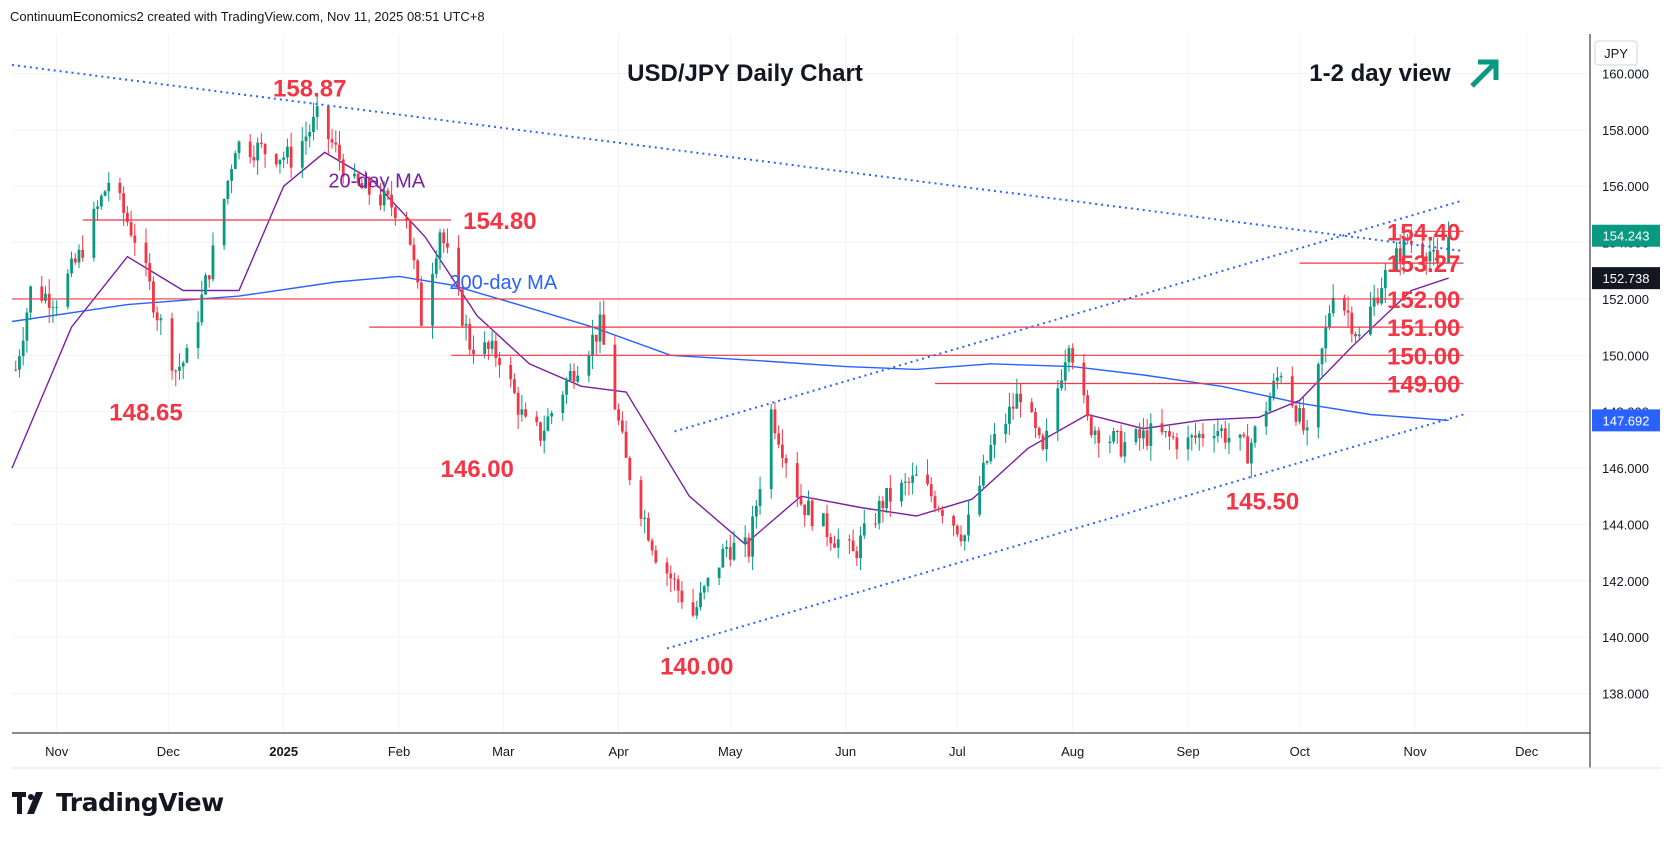 The image size is (1674, 842). What do you see at coordinates (376, 182) in the screenshot?
I see `ma-label: 20-day MA` at bounding box center [376, 182].